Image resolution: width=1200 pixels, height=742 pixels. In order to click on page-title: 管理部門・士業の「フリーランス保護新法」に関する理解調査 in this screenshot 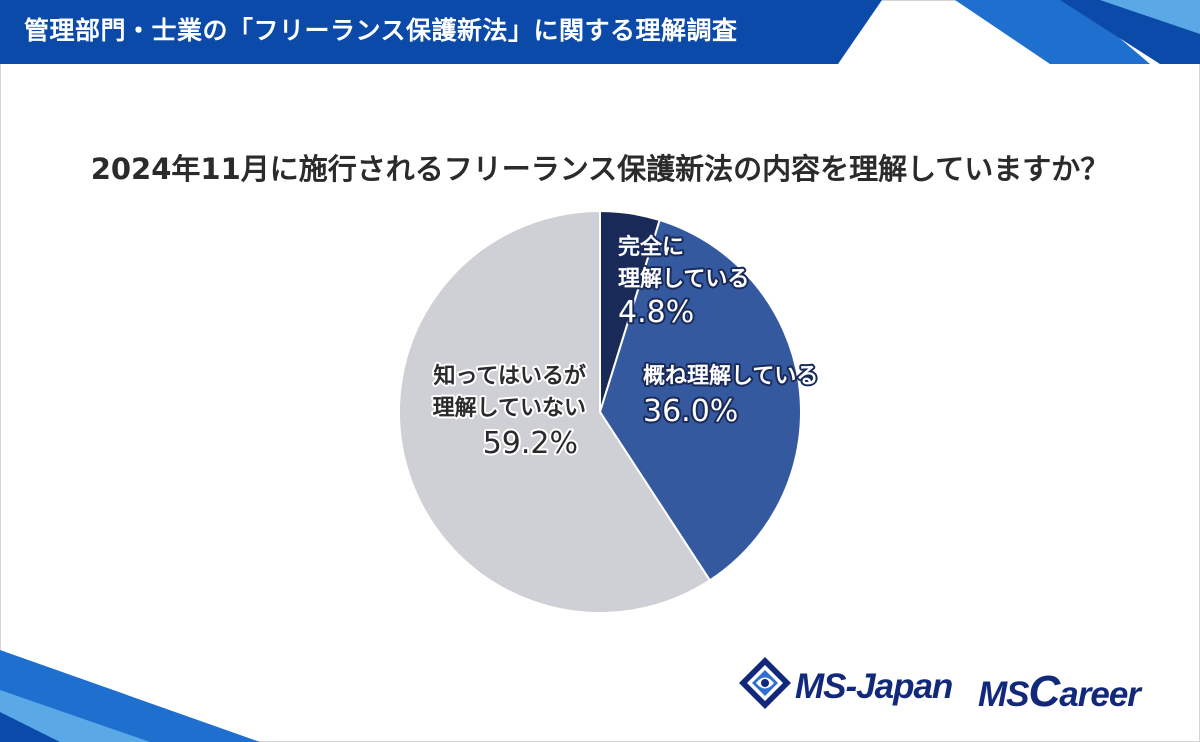, I will do `click(381, 30)`.